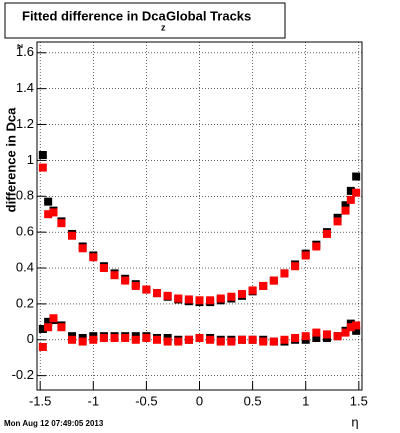 This screenshot has height=433, width=400. I want to click on timestamp: Mon Aug 12 07:49:05 2013, so click(54, 423).